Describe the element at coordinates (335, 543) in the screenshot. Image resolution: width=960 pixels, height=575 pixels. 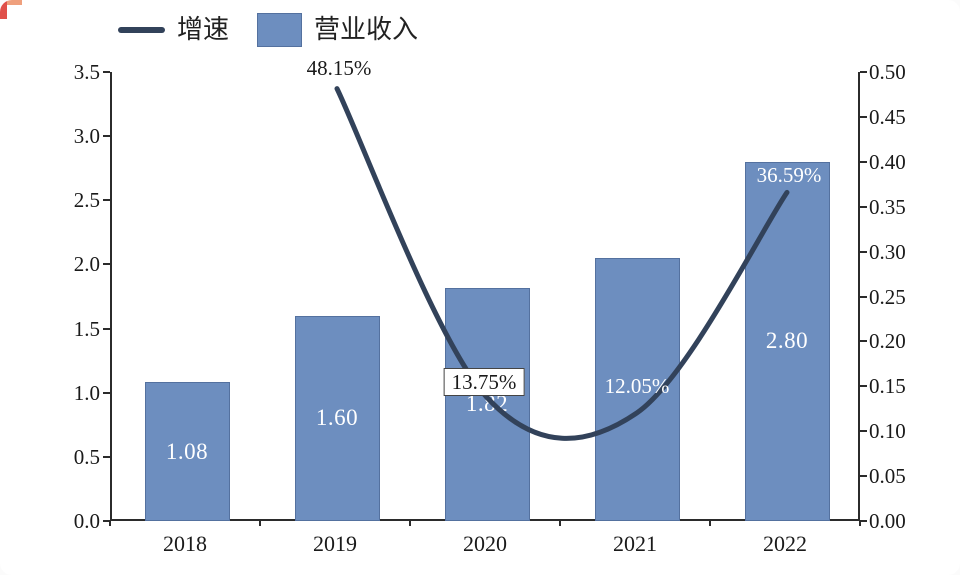
I see `x-axis-category-label: 2019` at that location.